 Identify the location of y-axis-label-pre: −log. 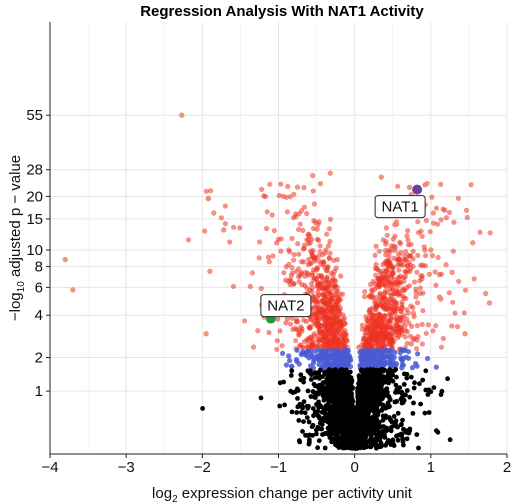
(15, 306).